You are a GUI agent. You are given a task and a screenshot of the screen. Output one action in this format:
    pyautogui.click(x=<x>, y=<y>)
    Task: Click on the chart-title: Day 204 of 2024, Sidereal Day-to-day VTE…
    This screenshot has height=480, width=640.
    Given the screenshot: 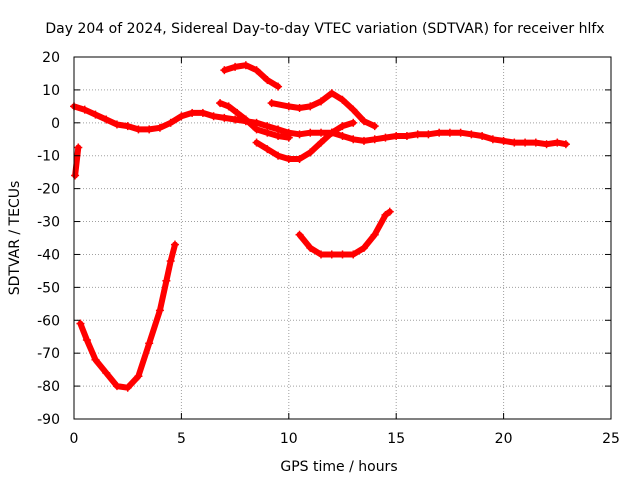 What is the action you would take?
    pyautogui.click(x=324, y=29)
    